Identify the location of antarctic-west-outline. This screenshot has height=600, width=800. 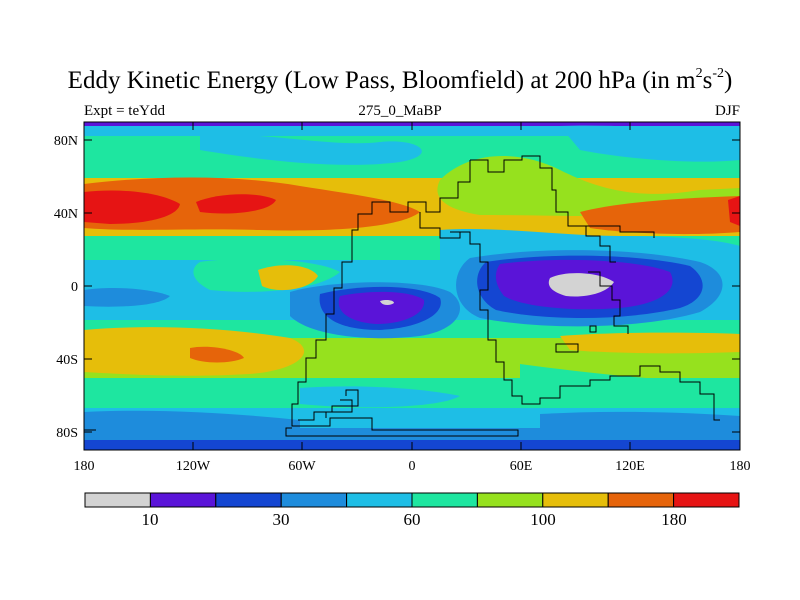
(328, 405).